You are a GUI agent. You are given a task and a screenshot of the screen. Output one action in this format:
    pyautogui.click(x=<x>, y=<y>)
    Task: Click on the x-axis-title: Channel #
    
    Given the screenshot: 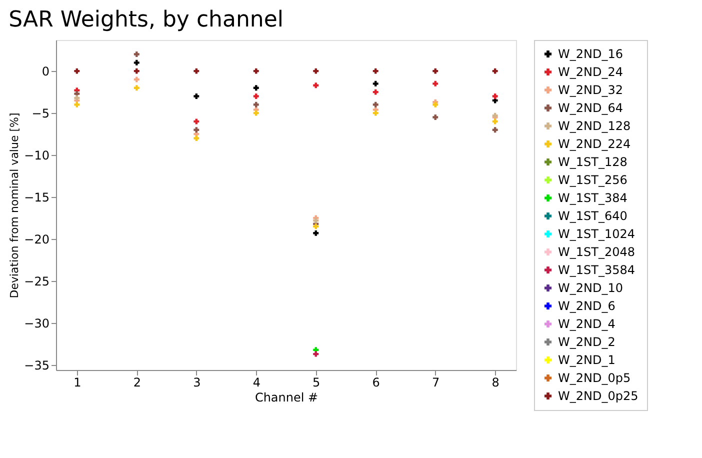 What is the action you would take?
    pyautogui.click(x=286, y=397)
    